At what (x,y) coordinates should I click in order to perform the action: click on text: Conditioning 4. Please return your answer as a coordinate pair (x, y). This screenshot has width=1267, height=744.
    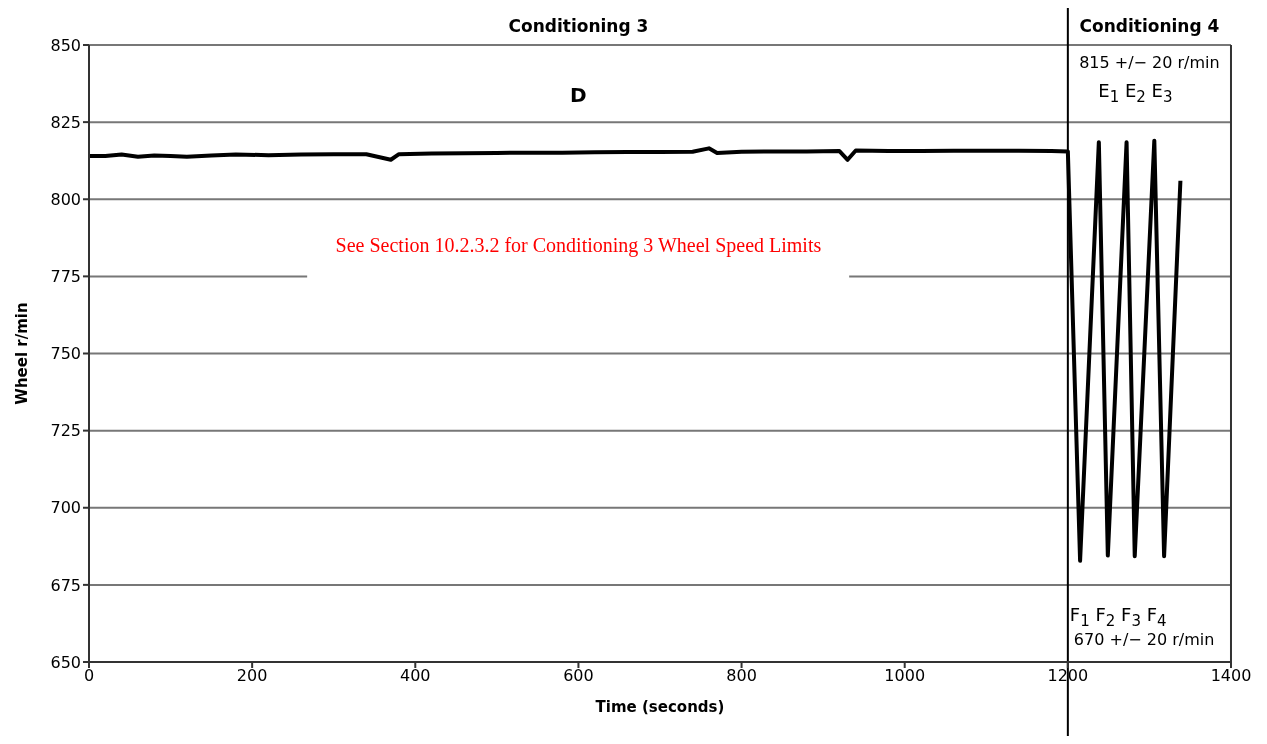
    Looking at the image, I should click on (1149, 26).